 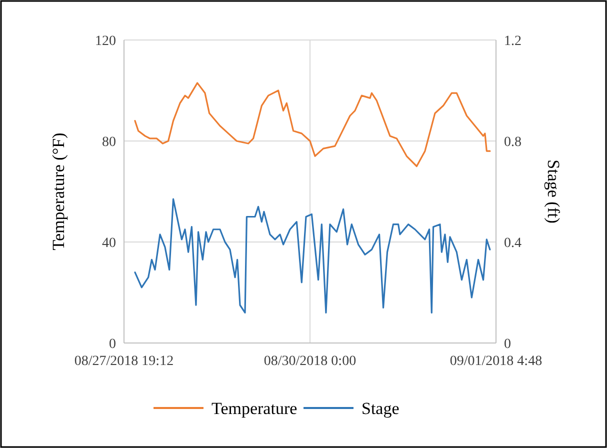 What do you see at coordinates (507, 344) in the screenshot?
I see `y2-tick-label: 0` at bounding box center [507, 344].